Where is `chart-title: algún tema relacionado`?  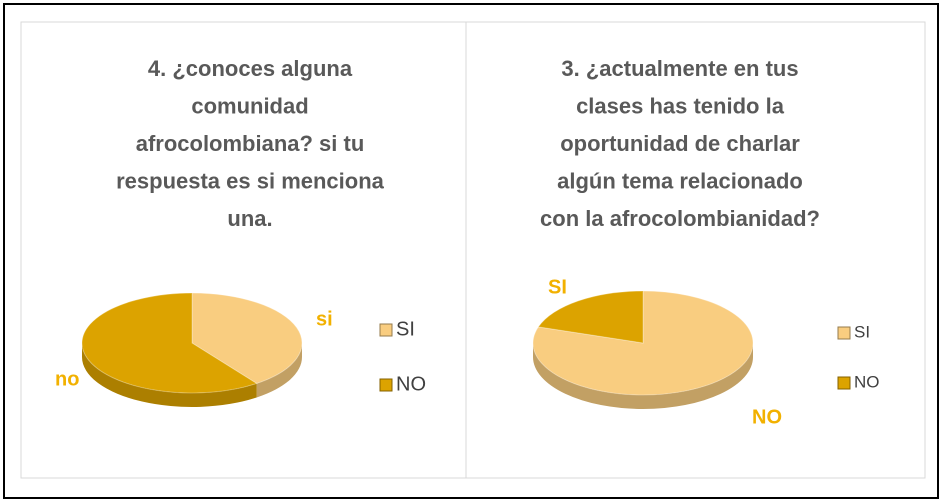
chart-title: algún tema relacionado is located at coordinates (680, 180).